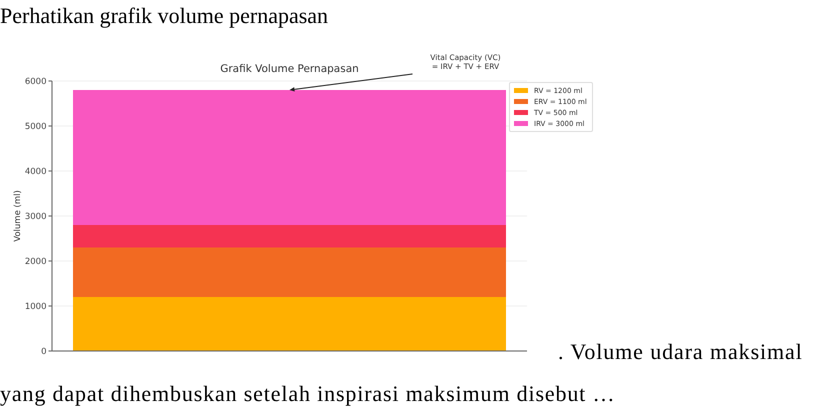  I want to click on y-tick-label: 6000, so click(35, 82).